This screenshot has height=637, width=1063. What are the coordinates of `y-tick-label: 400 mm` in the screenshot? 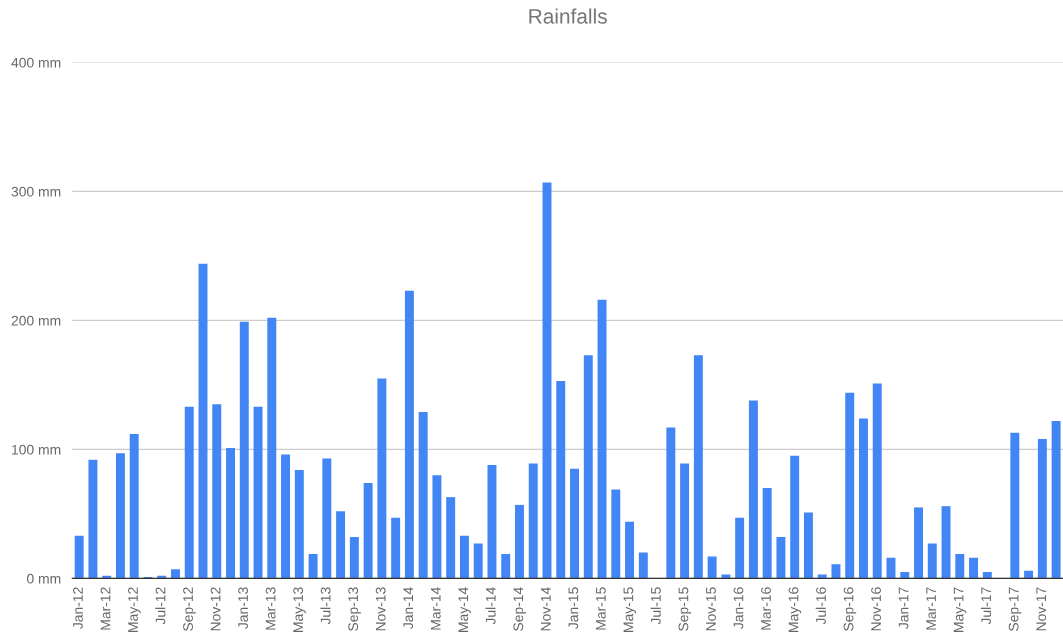 It's located at (36, 62).